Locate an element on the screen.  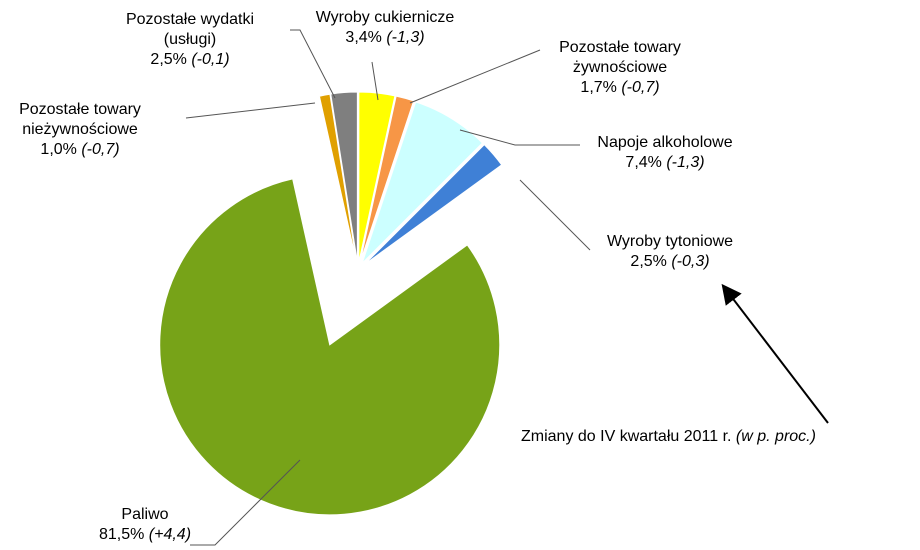
value-label: 1,0% is located at coordinates (58, 149).